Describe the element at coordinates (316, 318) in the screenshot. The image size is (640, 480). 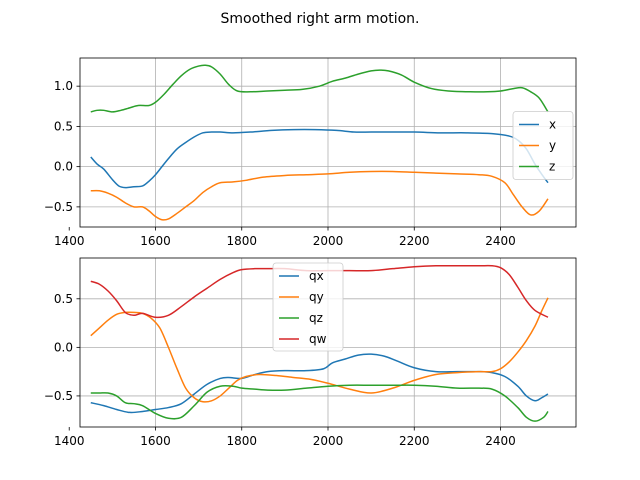
I see `legend-label-qz: qz` at that location.